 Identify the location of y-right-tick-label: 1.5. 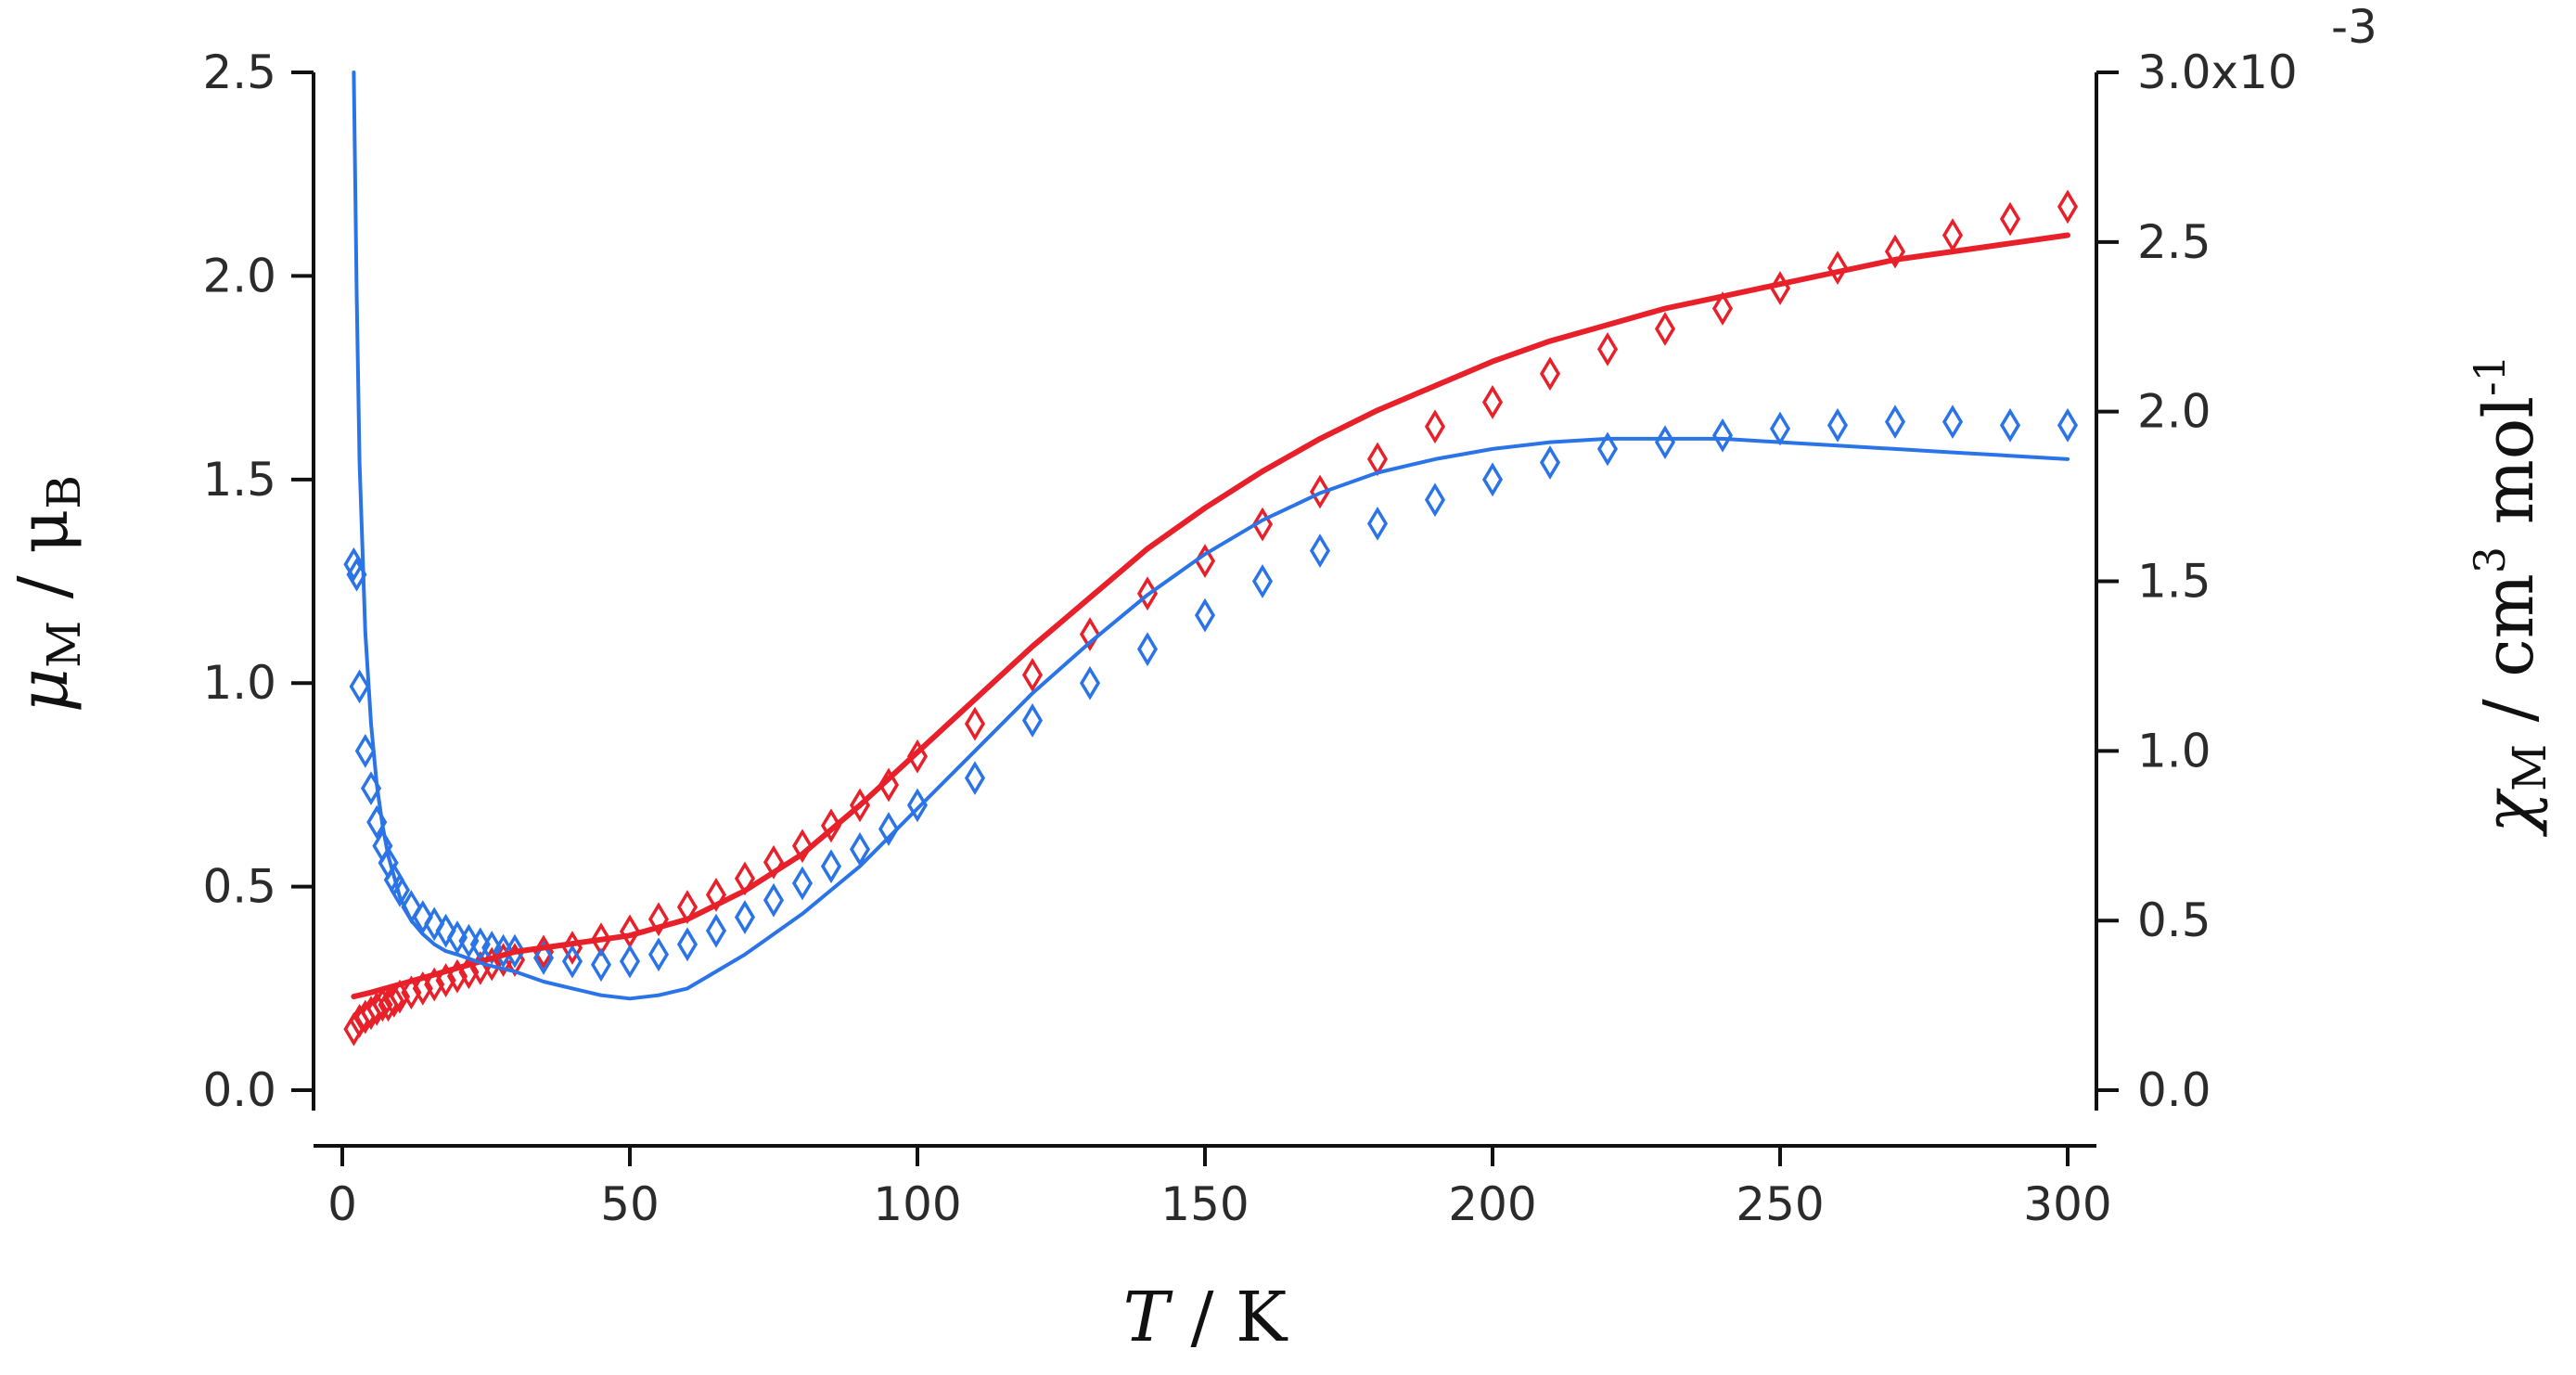
(2174, 582).